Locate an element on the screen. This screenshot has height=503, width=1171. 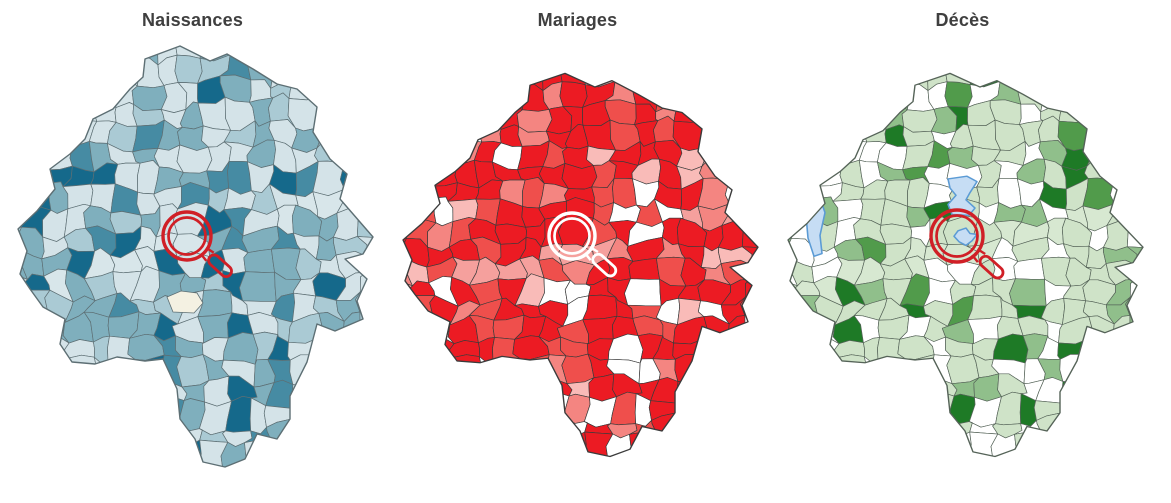
map-title-mariages: Mariages is located at coordinates (577, 20).